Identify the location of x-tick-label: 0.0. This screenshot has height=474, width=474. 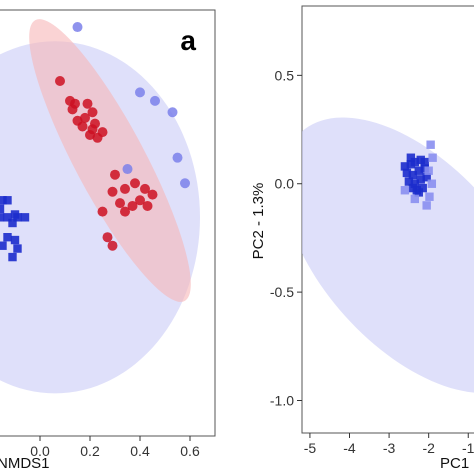
(40, 451).